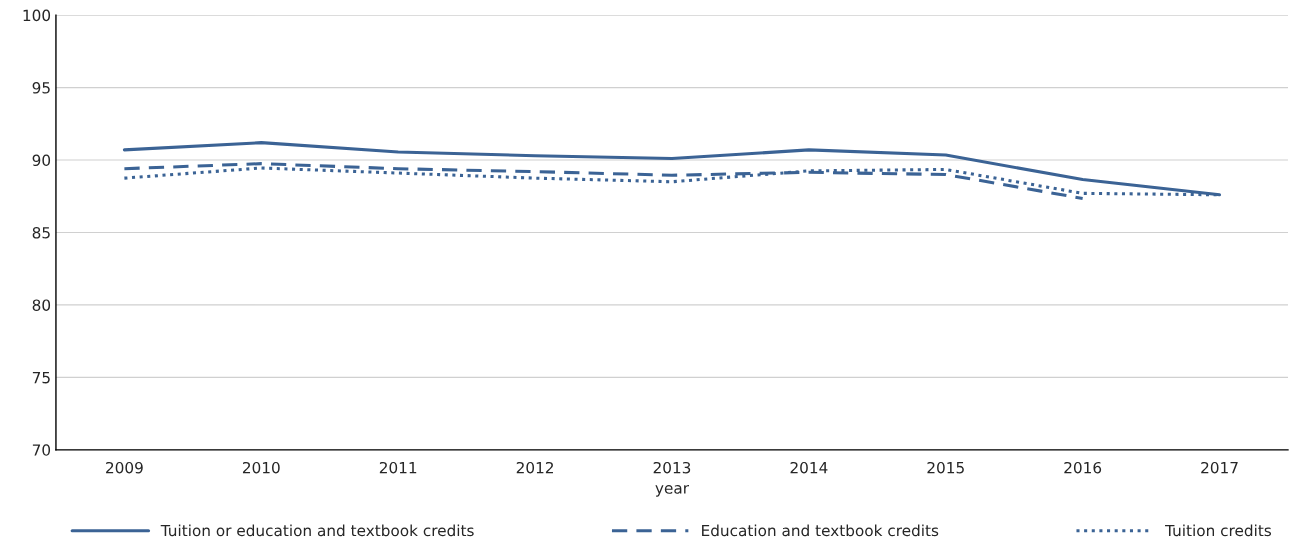 This screenshot has height=540, width=1301. I want to click on x-tick-label: 2011, so click(398, 467).